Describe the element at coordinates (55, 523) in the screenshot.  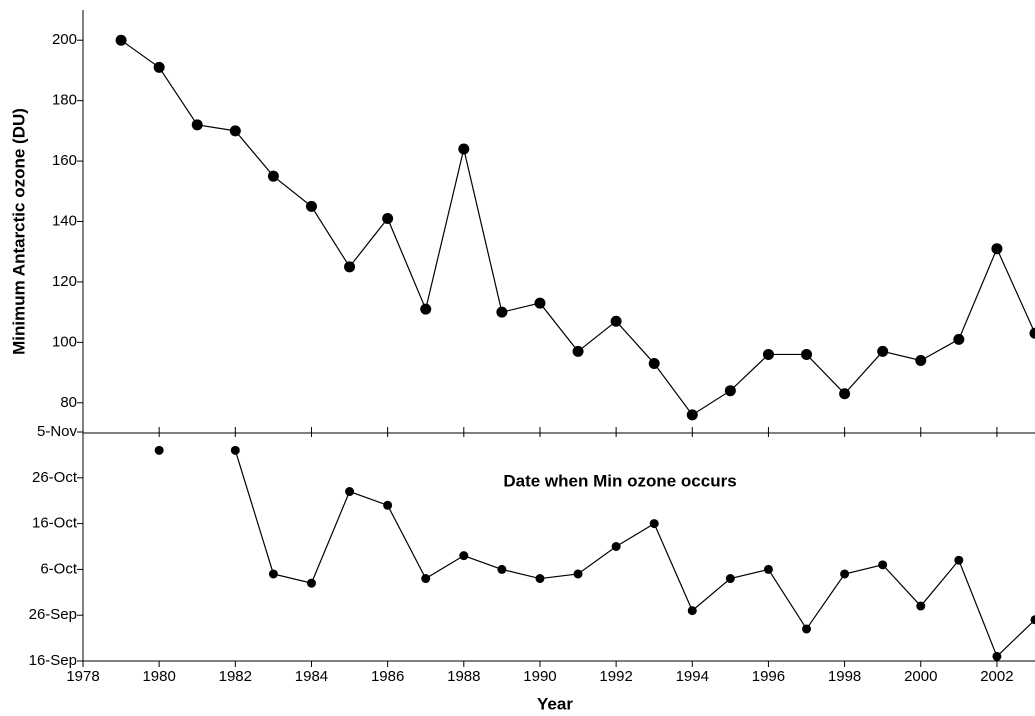
I see `y-tick-label: 16-Oct` at that location.